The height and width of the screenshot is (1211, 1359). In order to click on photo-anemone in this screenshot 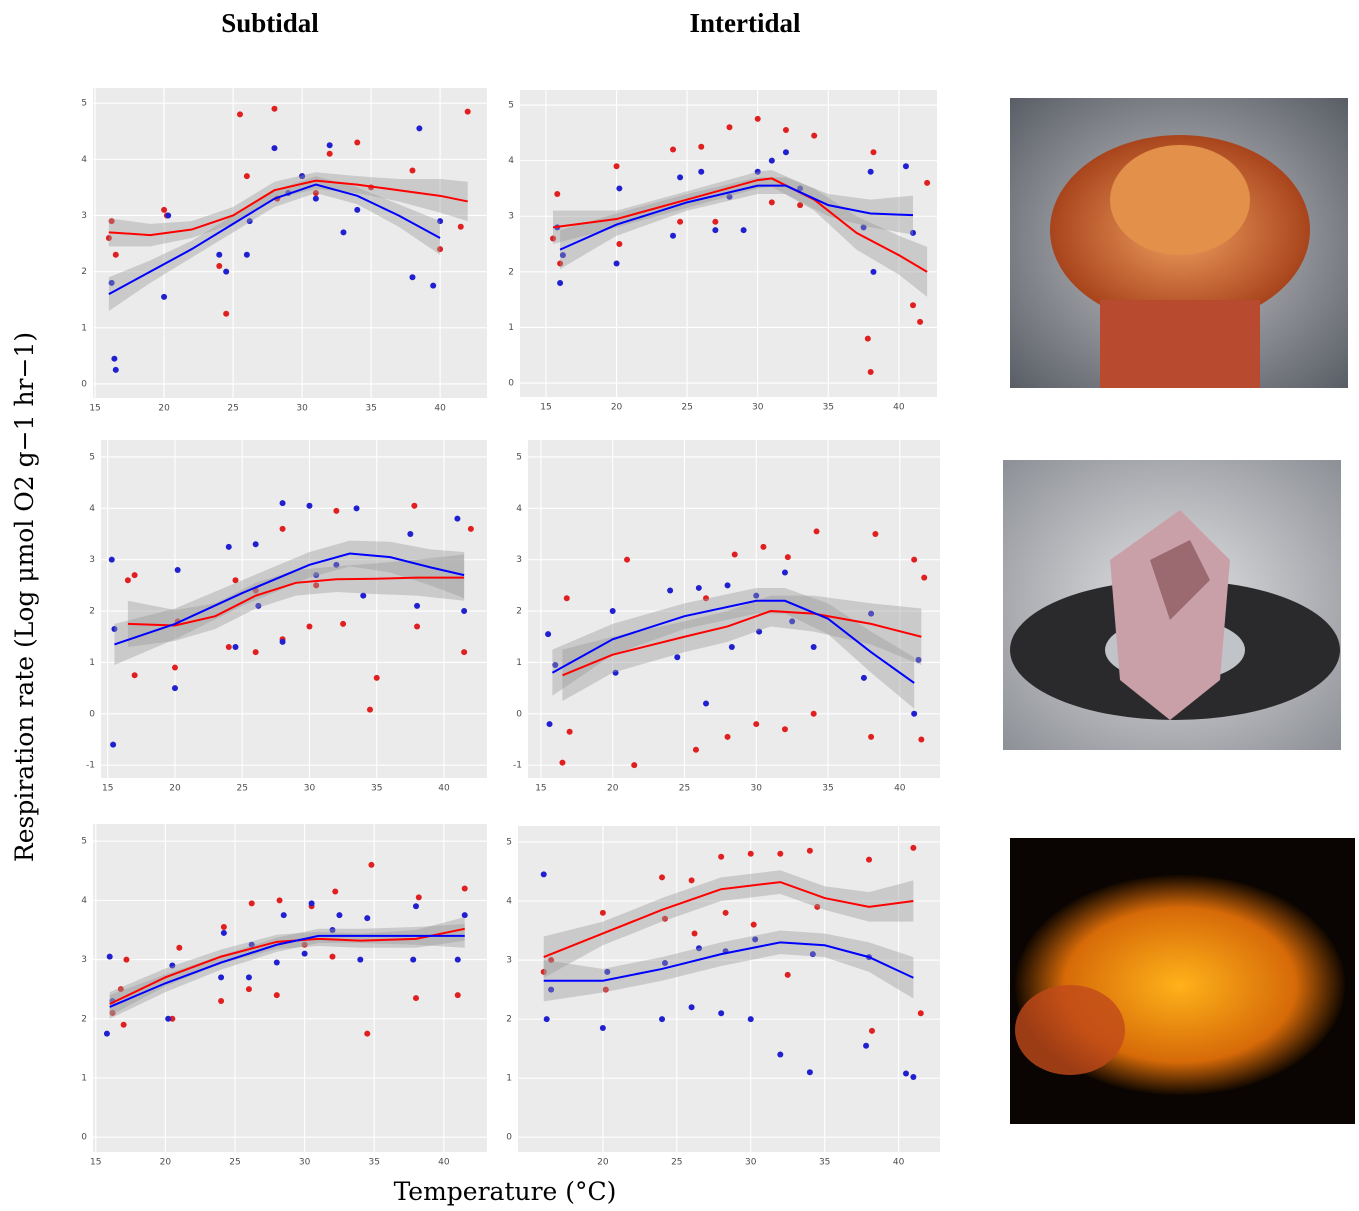, I will do `click(1179, 243)`.